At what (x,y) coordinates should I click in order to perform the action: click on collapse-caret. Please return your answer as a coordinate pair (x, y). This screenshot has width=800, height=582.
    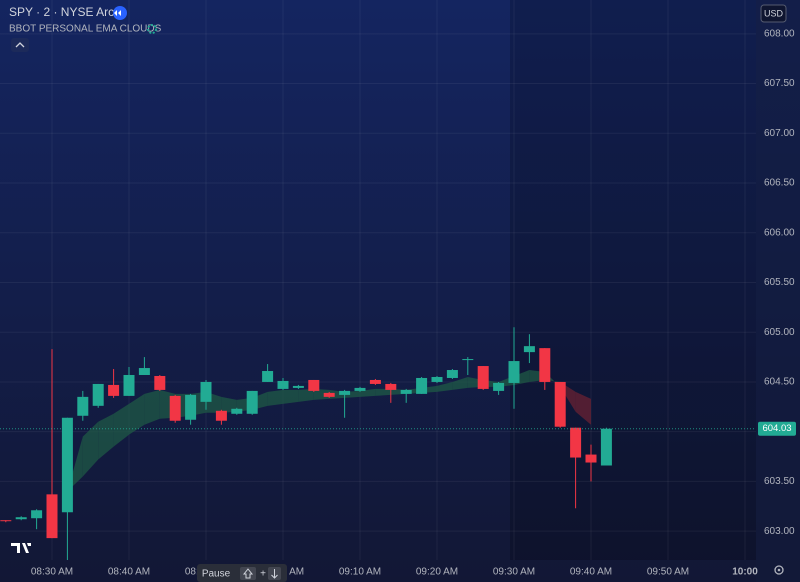
    Looking at the image, I should click on (20, 45).